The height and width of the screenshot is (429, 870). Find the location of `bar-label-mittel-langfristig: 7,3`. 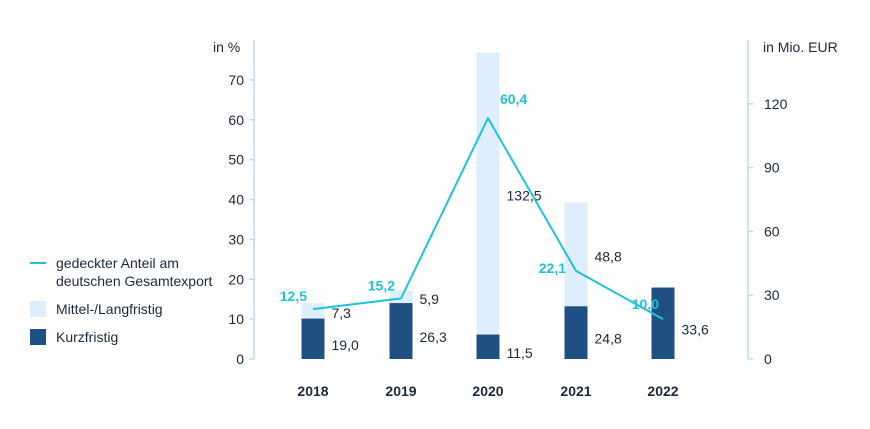

bar-label-mittel-langfristig: 7,3 is located at coordinates (342, 313).